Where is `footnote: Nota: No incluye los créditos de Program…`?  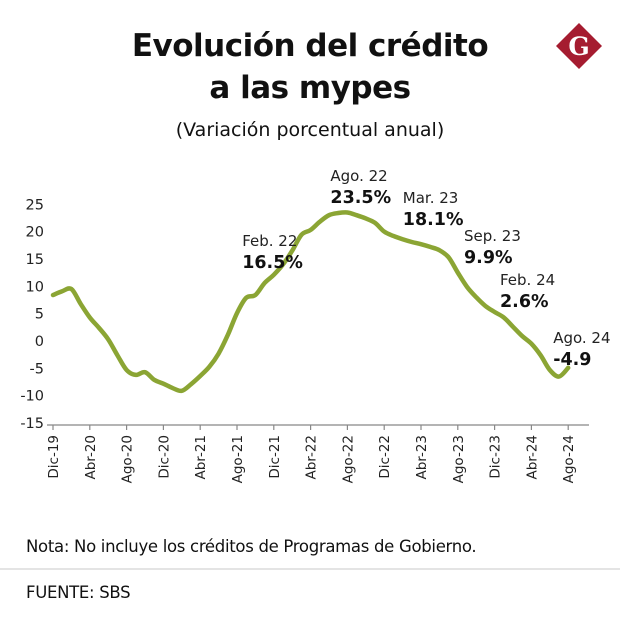
footnote: Nota: No incluye los créditos de Program… is located at coordinates (251, 546).